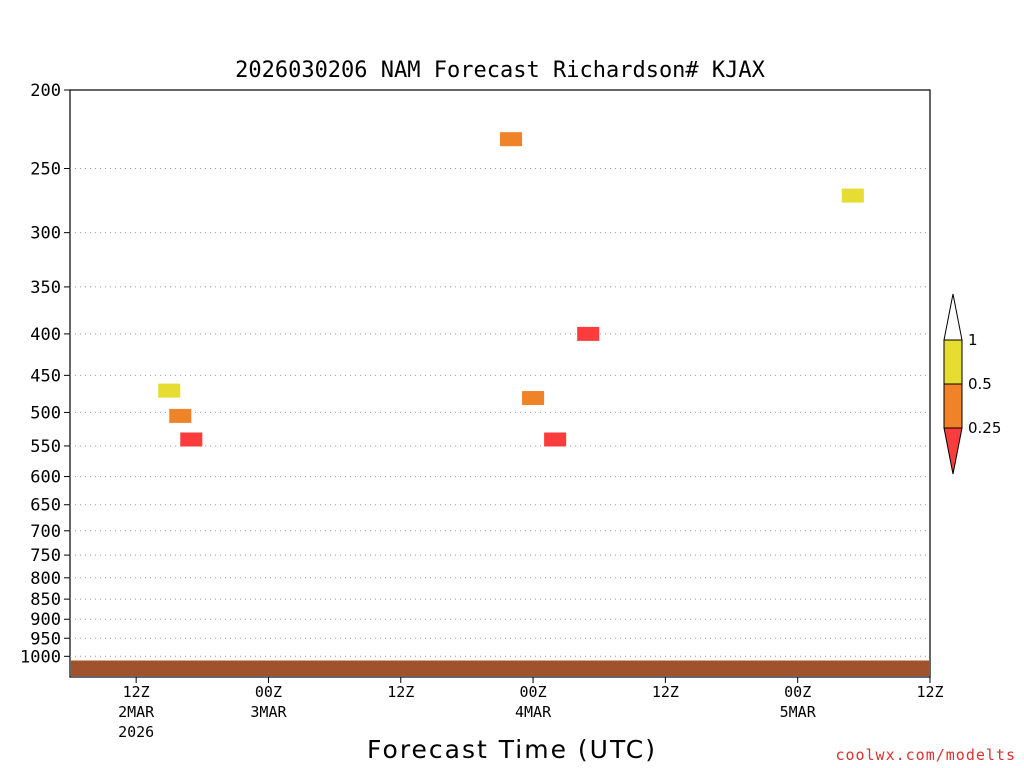  What do you see at coordinates (45, 413) in the screenshot?
I see `y-tick-label: 500` at bounding box center [45, 413].